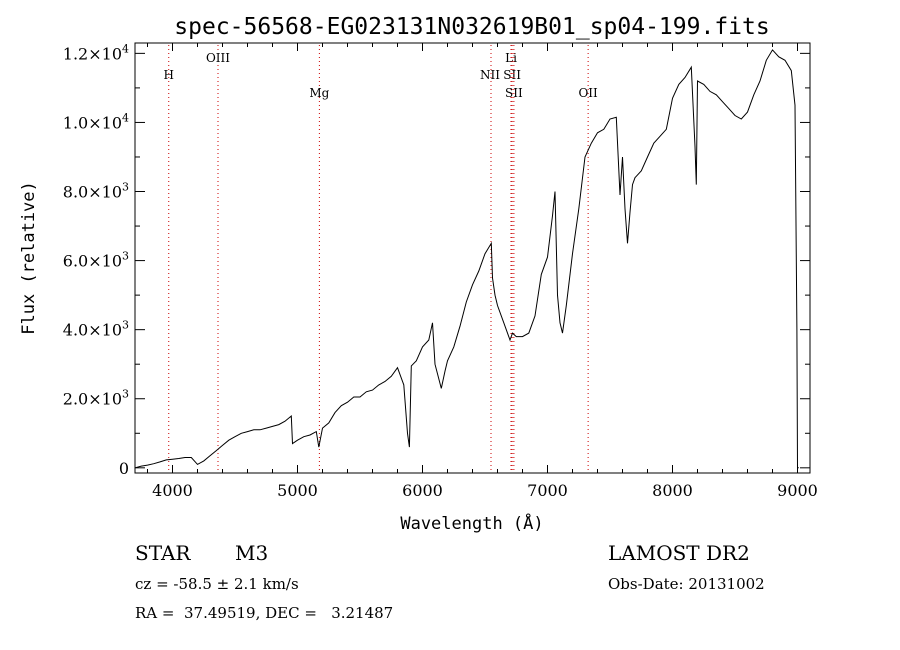  What do you see at coordinates (471, 523) in the screenshot?
I see `x-axis-label: Wavelength (Å)` at bounding box center [471, 523].